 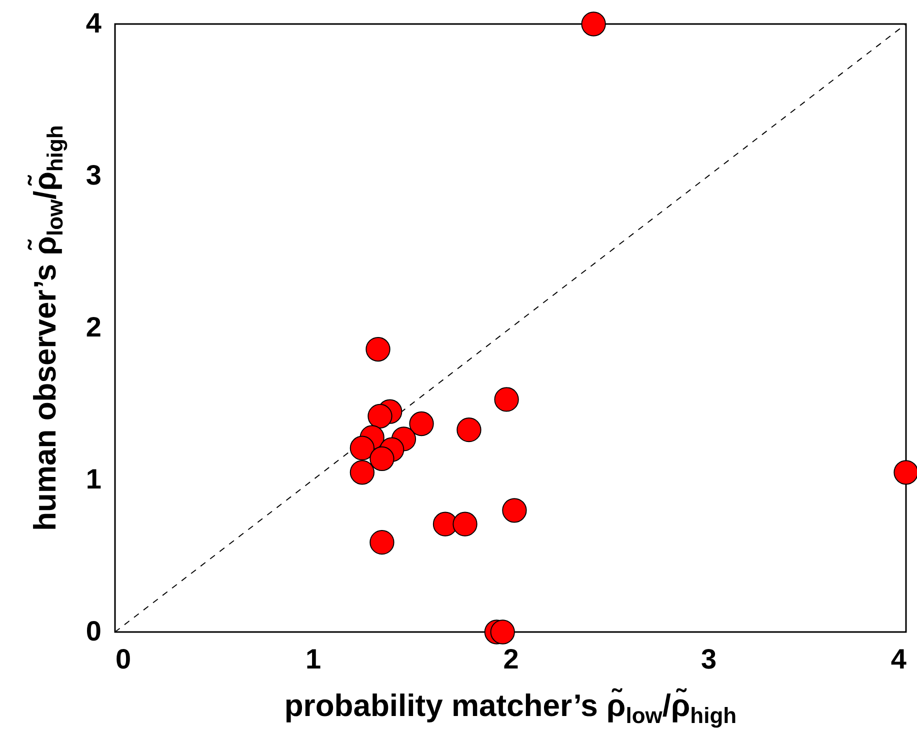 I want to click on x-tick-label: 3, so click(x=708, y=659).